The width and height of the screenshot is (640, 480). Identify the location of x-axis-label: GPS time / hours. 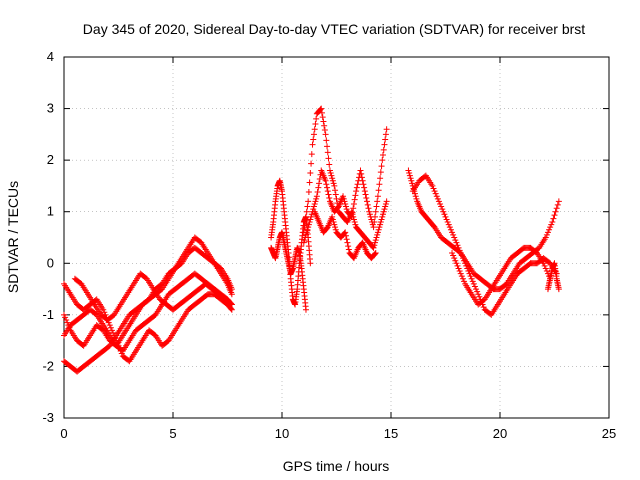
(336, 466).